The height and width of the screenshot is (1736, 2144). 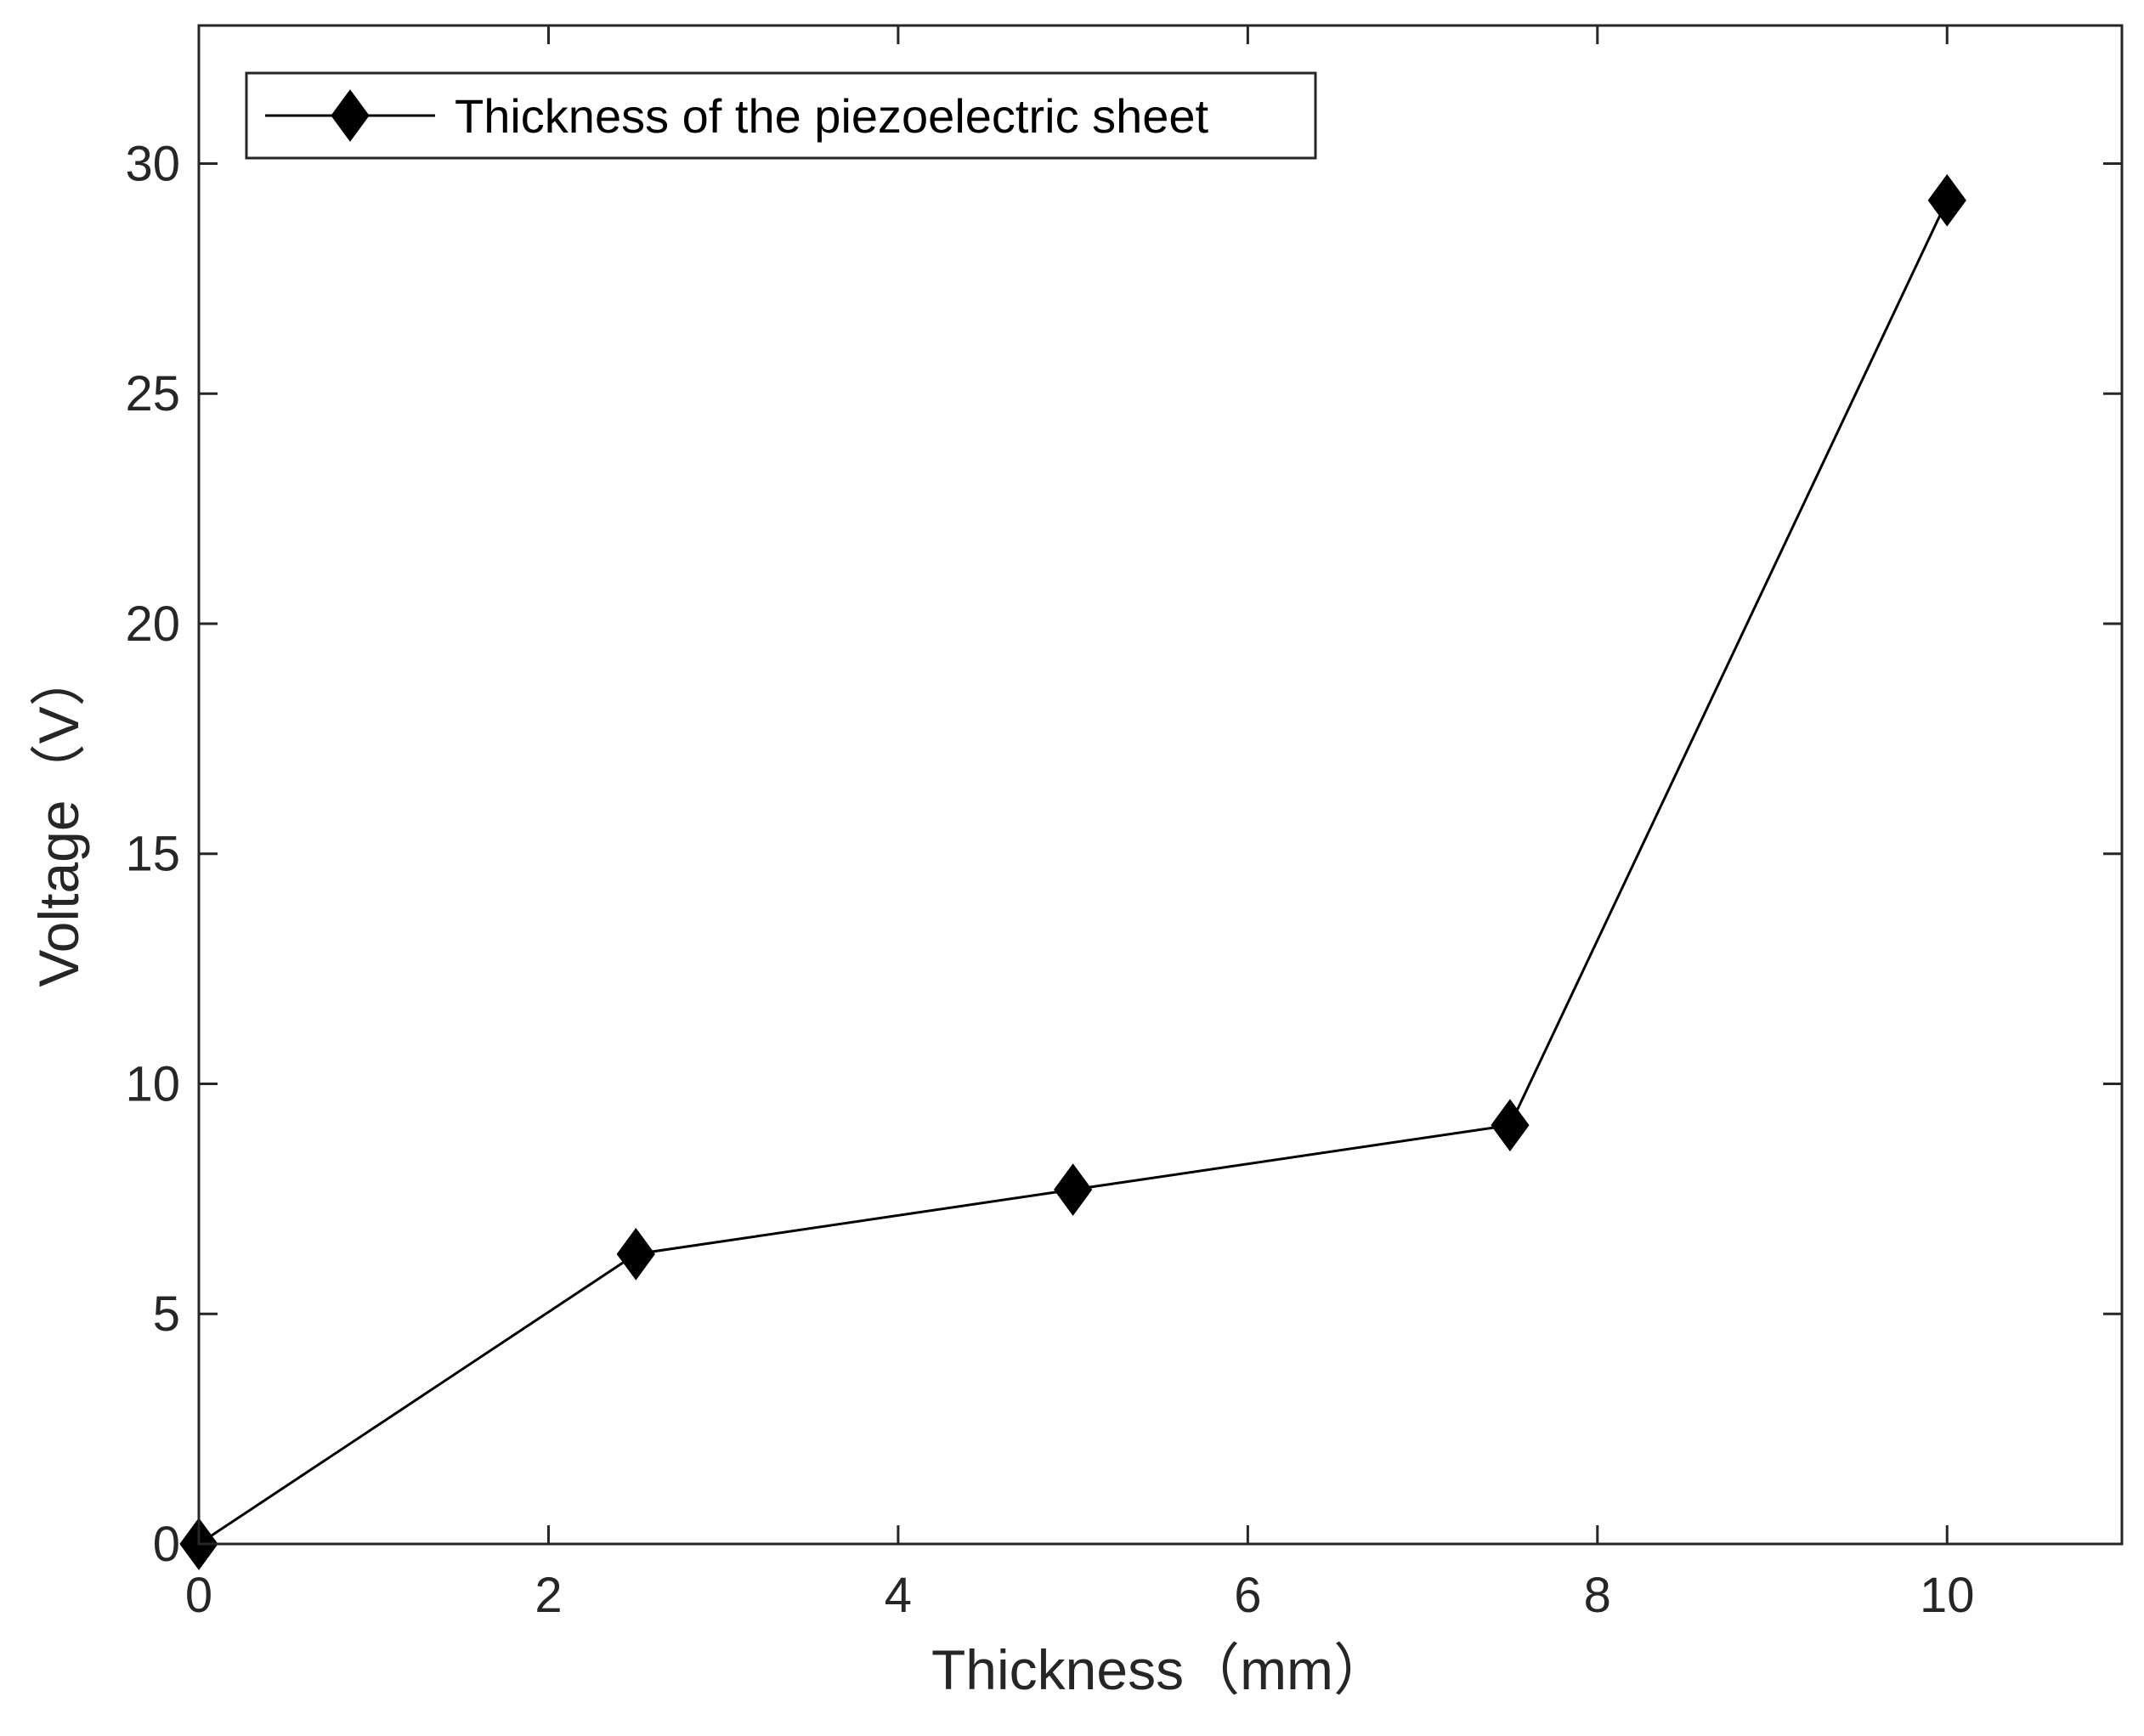 What do you see at coordinates (152, 855) in the screenshot?
I see `y-tick-label: 15` at bounding box center [152, 855].